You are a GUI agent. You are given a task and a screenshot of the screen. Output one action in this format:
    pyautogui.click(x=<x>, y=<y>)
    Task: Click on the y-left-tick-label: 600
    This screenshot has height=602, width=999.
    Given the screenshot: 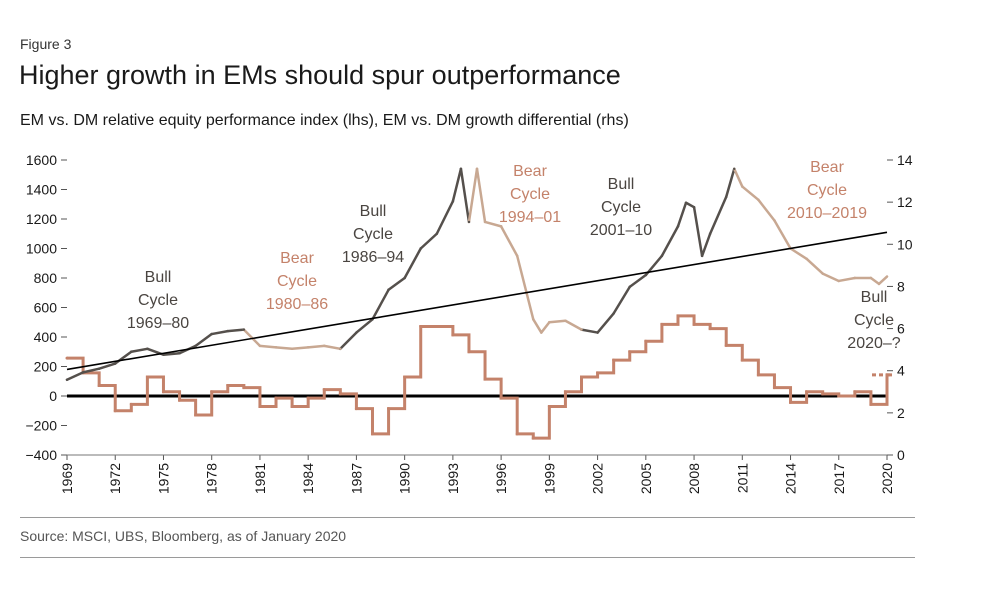 What is the action you would take?
    pyautogui.click(x=46, y=308)
    